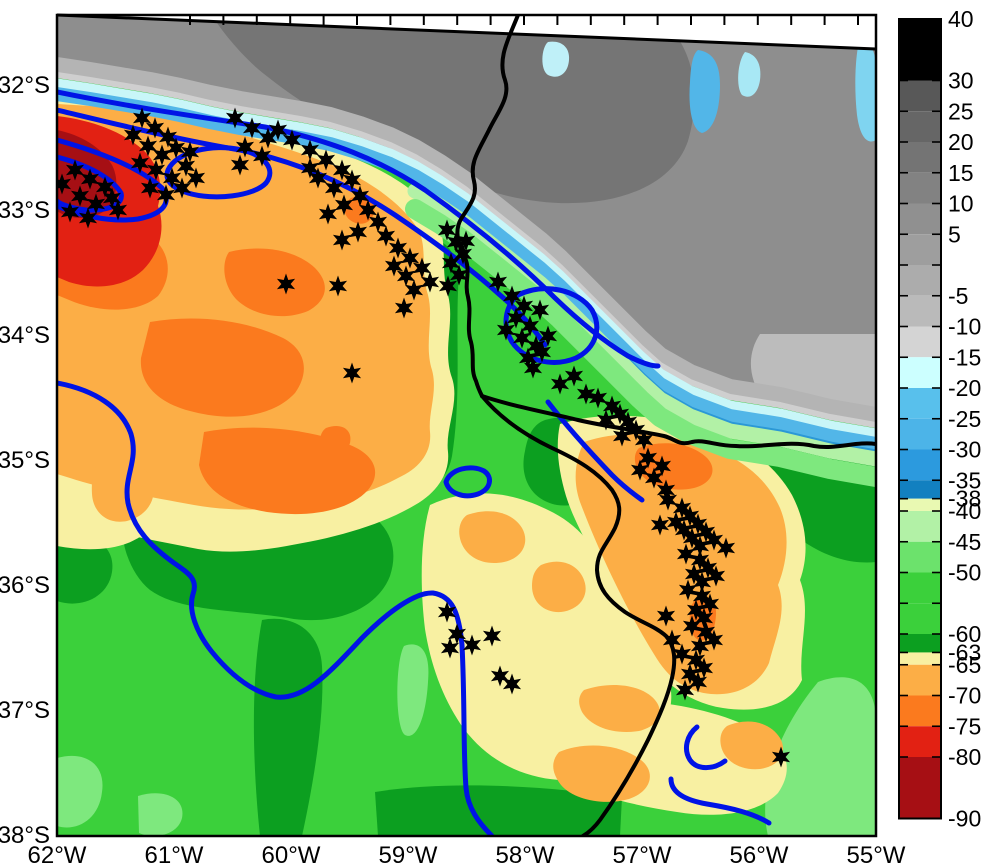  Describe the element at coordinates (174, 855) in the screenshot. I see `x-axis-tick-label: 61°W` at that location.